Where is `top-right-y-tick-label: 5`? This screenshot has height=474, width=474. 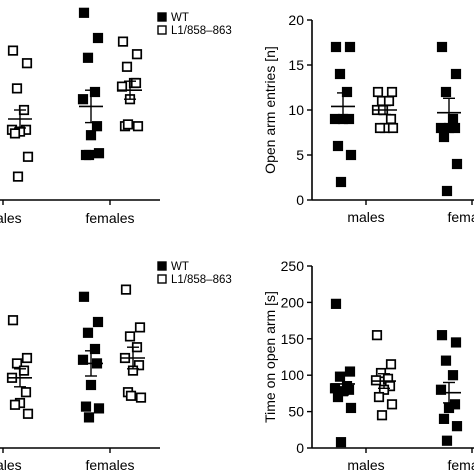 top-right-y-tick-label: 5 is located at coordinates (300, 155).